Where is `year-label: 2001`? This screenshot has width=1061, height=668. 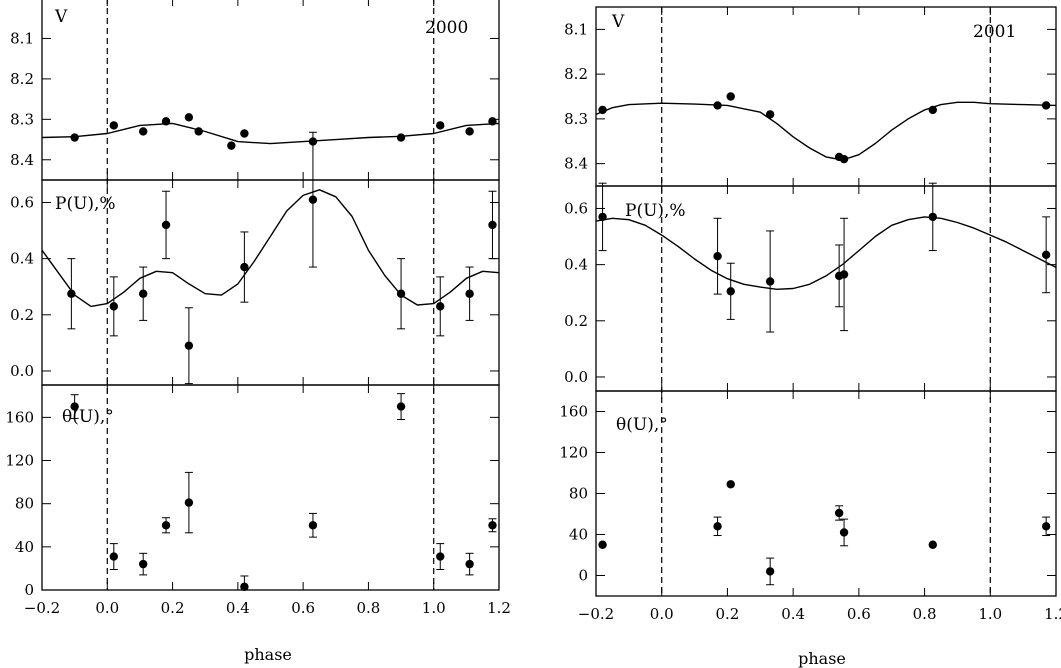 year-label: 2001 is located at coordinates (994, 32).